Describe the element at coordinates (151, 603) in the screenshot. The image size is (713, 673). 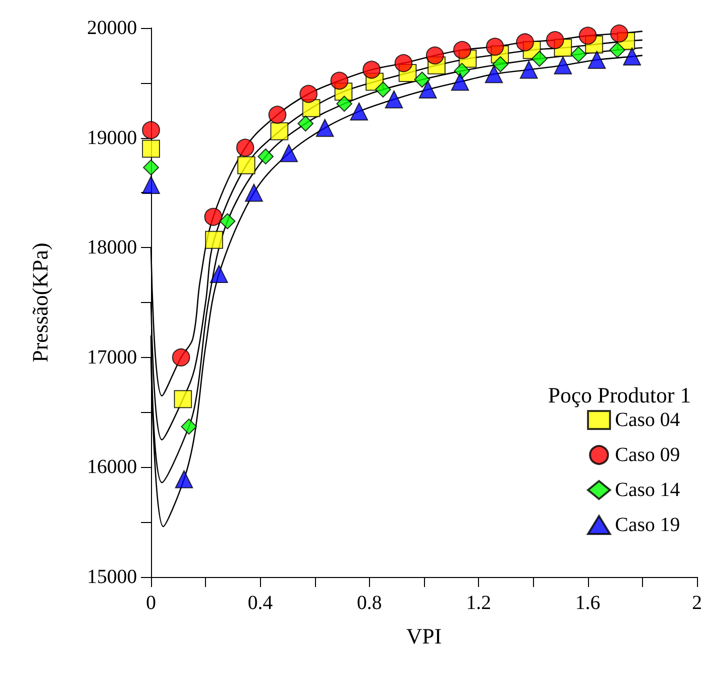
I see `x-tick-label: 0` at that location.